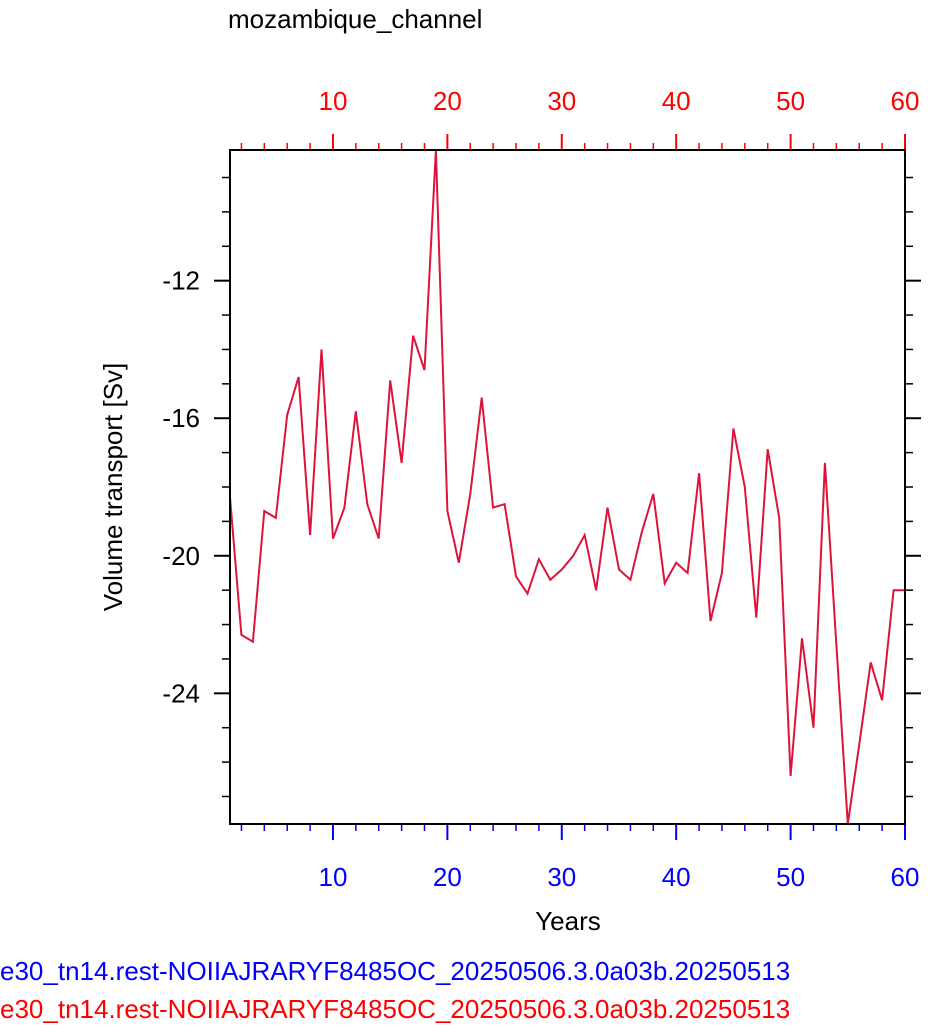 Image resolution: width=944 pixels, height=1036 pixels. What do you see at coordinates (561, 877) in the screenshot?
I see `x-tick-label: 30` at bounding box center [561, 877].